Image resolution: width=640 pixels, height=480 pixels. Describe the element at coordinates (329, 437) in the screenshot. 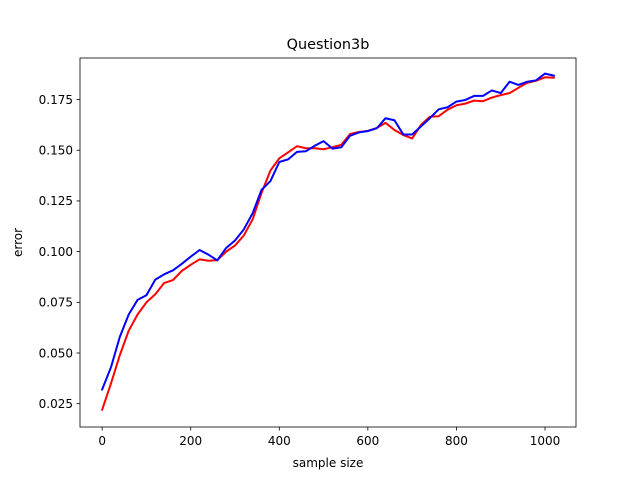

I see `x-ticks: 0 200 400 600 800 1000` at that location.